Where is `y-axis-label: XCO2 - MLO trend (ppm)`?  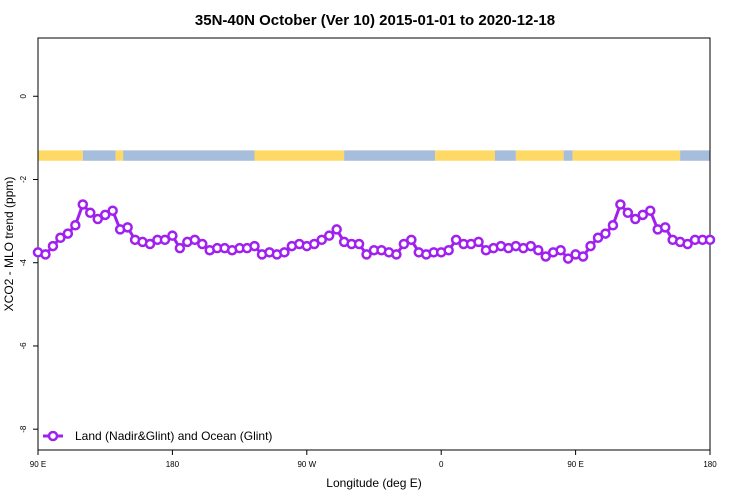
y-axis-label: XCO2 - MLO trend (ppm) is located at coordinates (9, 244).